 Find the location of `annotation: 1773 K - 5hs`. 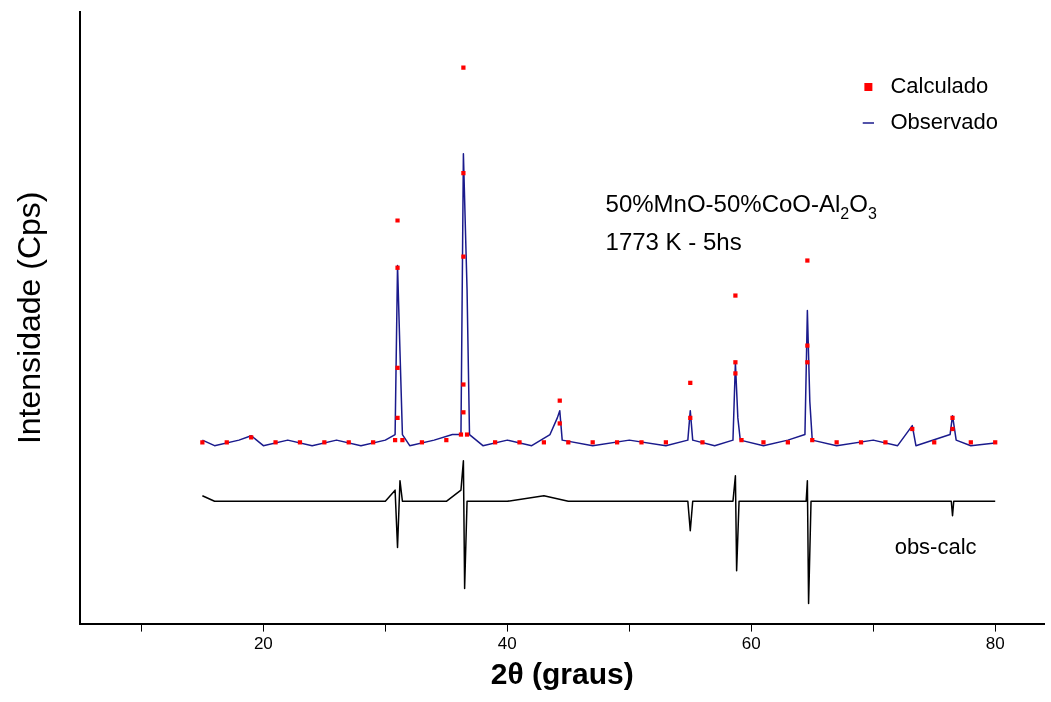

annotation: 1773 K - 5hs is located at coordinates (673, 241).